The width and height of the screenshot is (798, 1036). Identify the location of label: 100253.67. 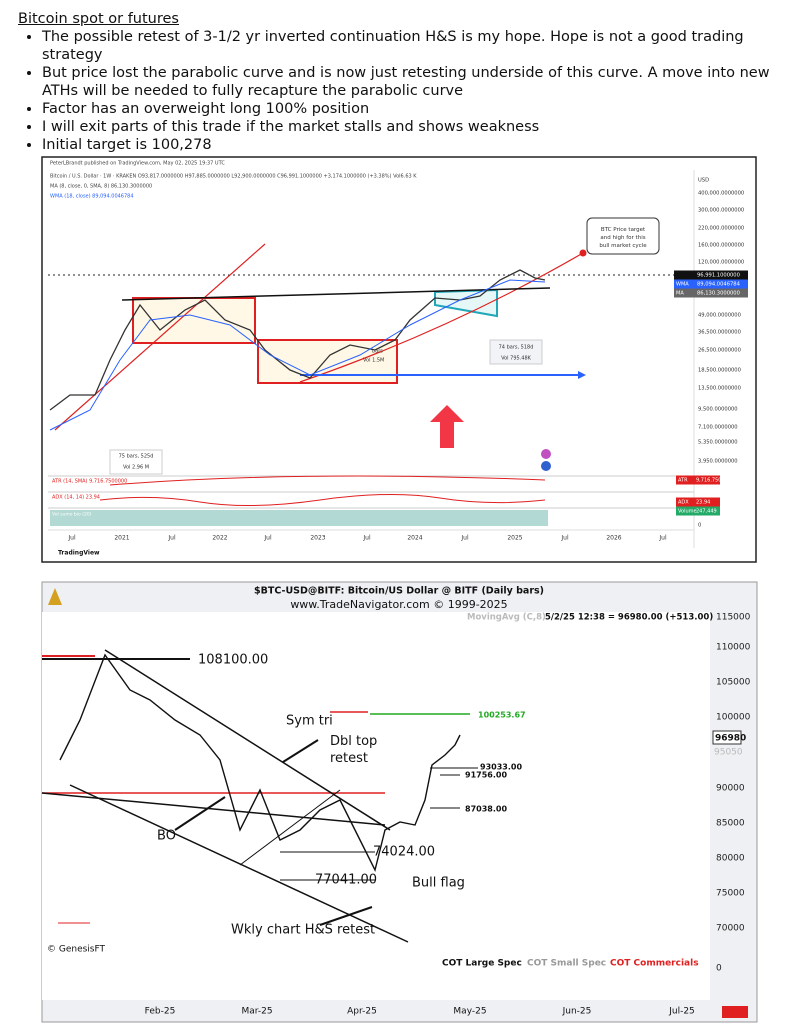
(502, 715).